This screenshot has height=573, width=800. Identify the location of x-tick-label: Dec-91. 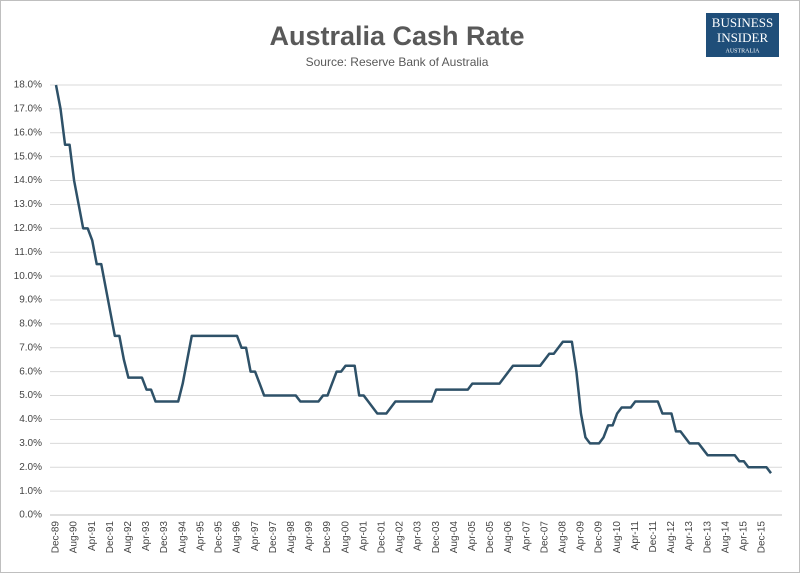
(110, 537).